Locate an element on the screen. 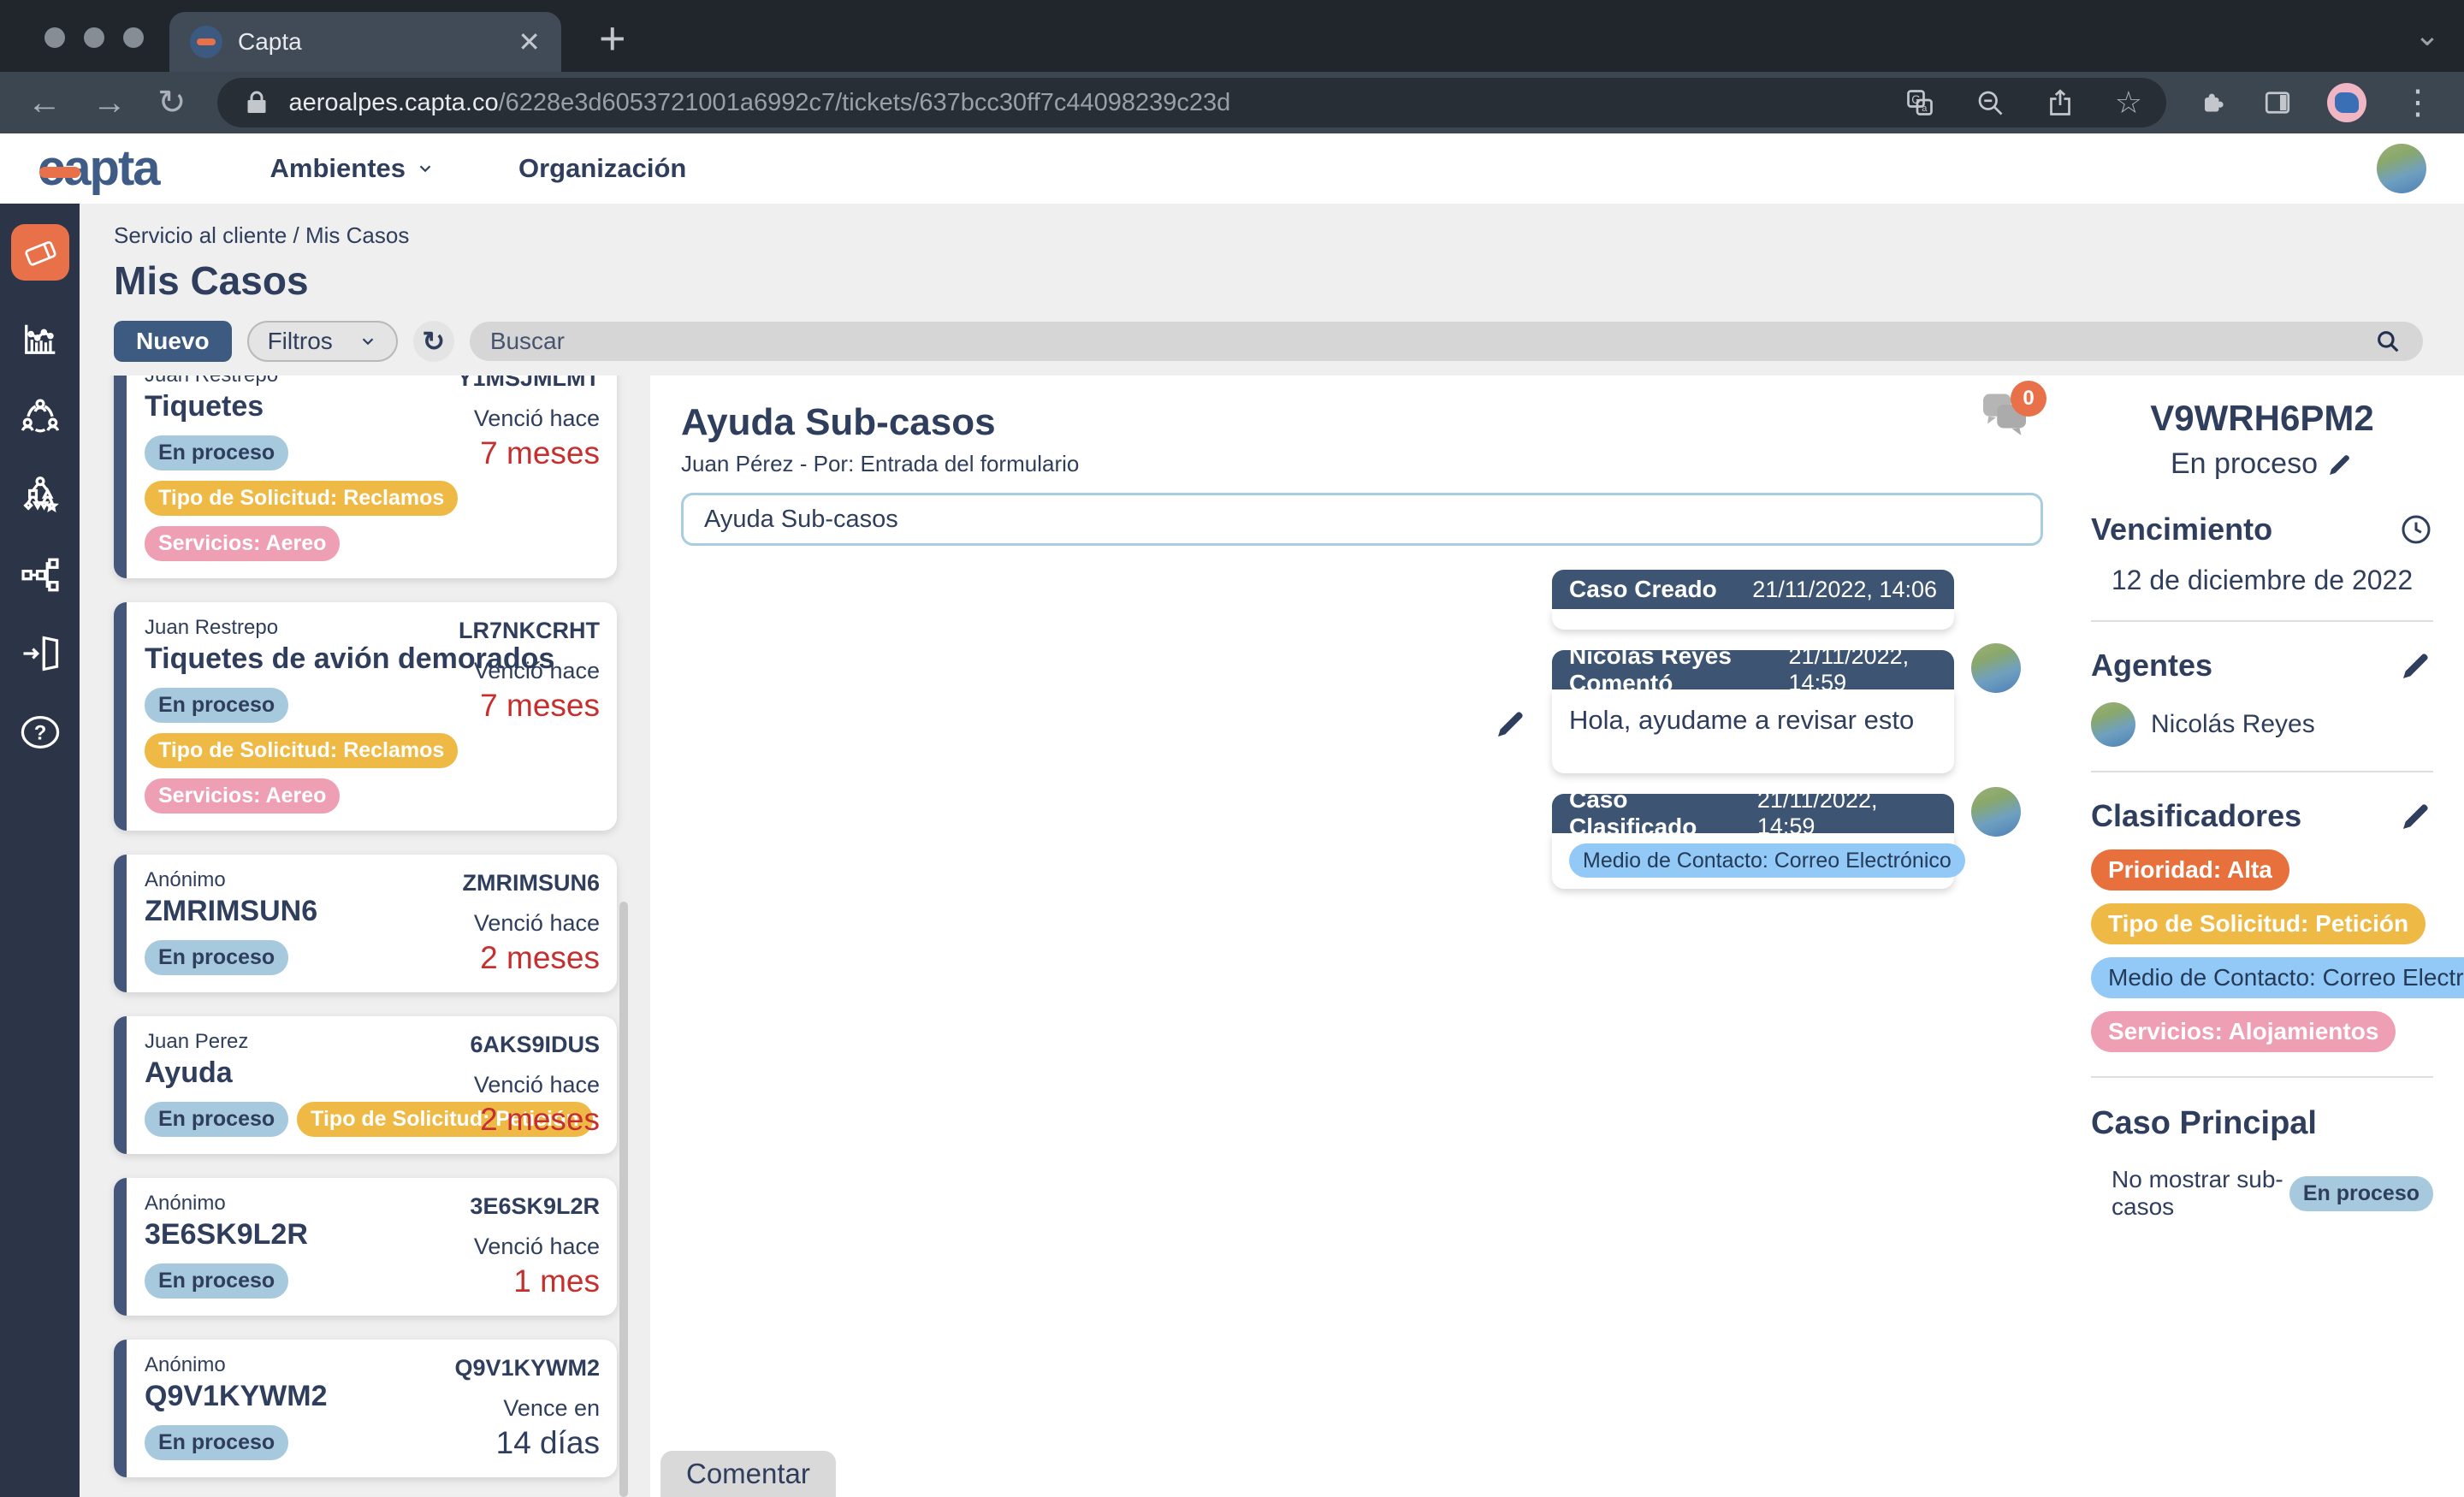 The image size is (2464, 1497). zoom-out-icon is located at coordinates (1990, 102).